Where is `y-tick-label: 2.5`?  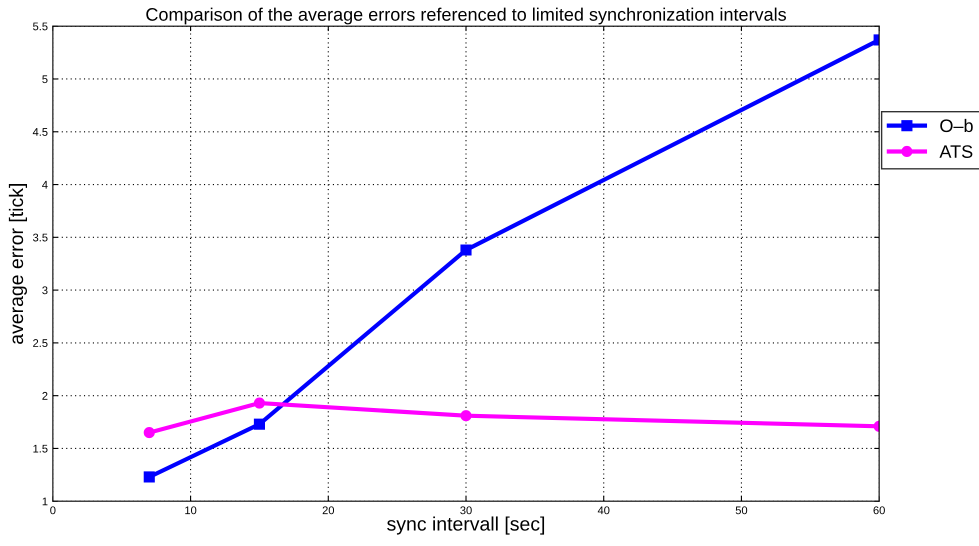
y-tick-label: 2.5 is located at coordinates (40, 343).